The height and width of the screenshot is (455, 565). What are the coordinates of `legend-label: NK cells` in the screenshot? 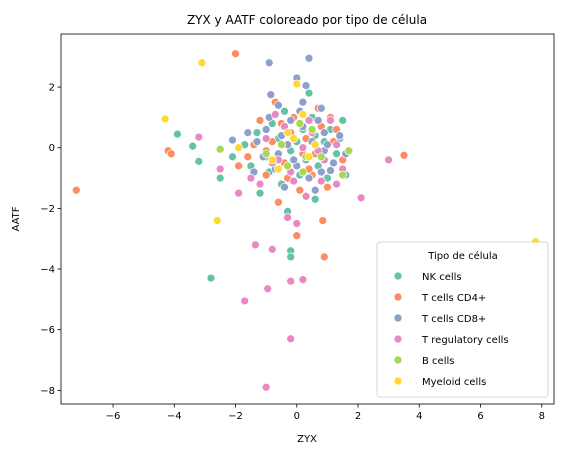 It's located at (442, 277).